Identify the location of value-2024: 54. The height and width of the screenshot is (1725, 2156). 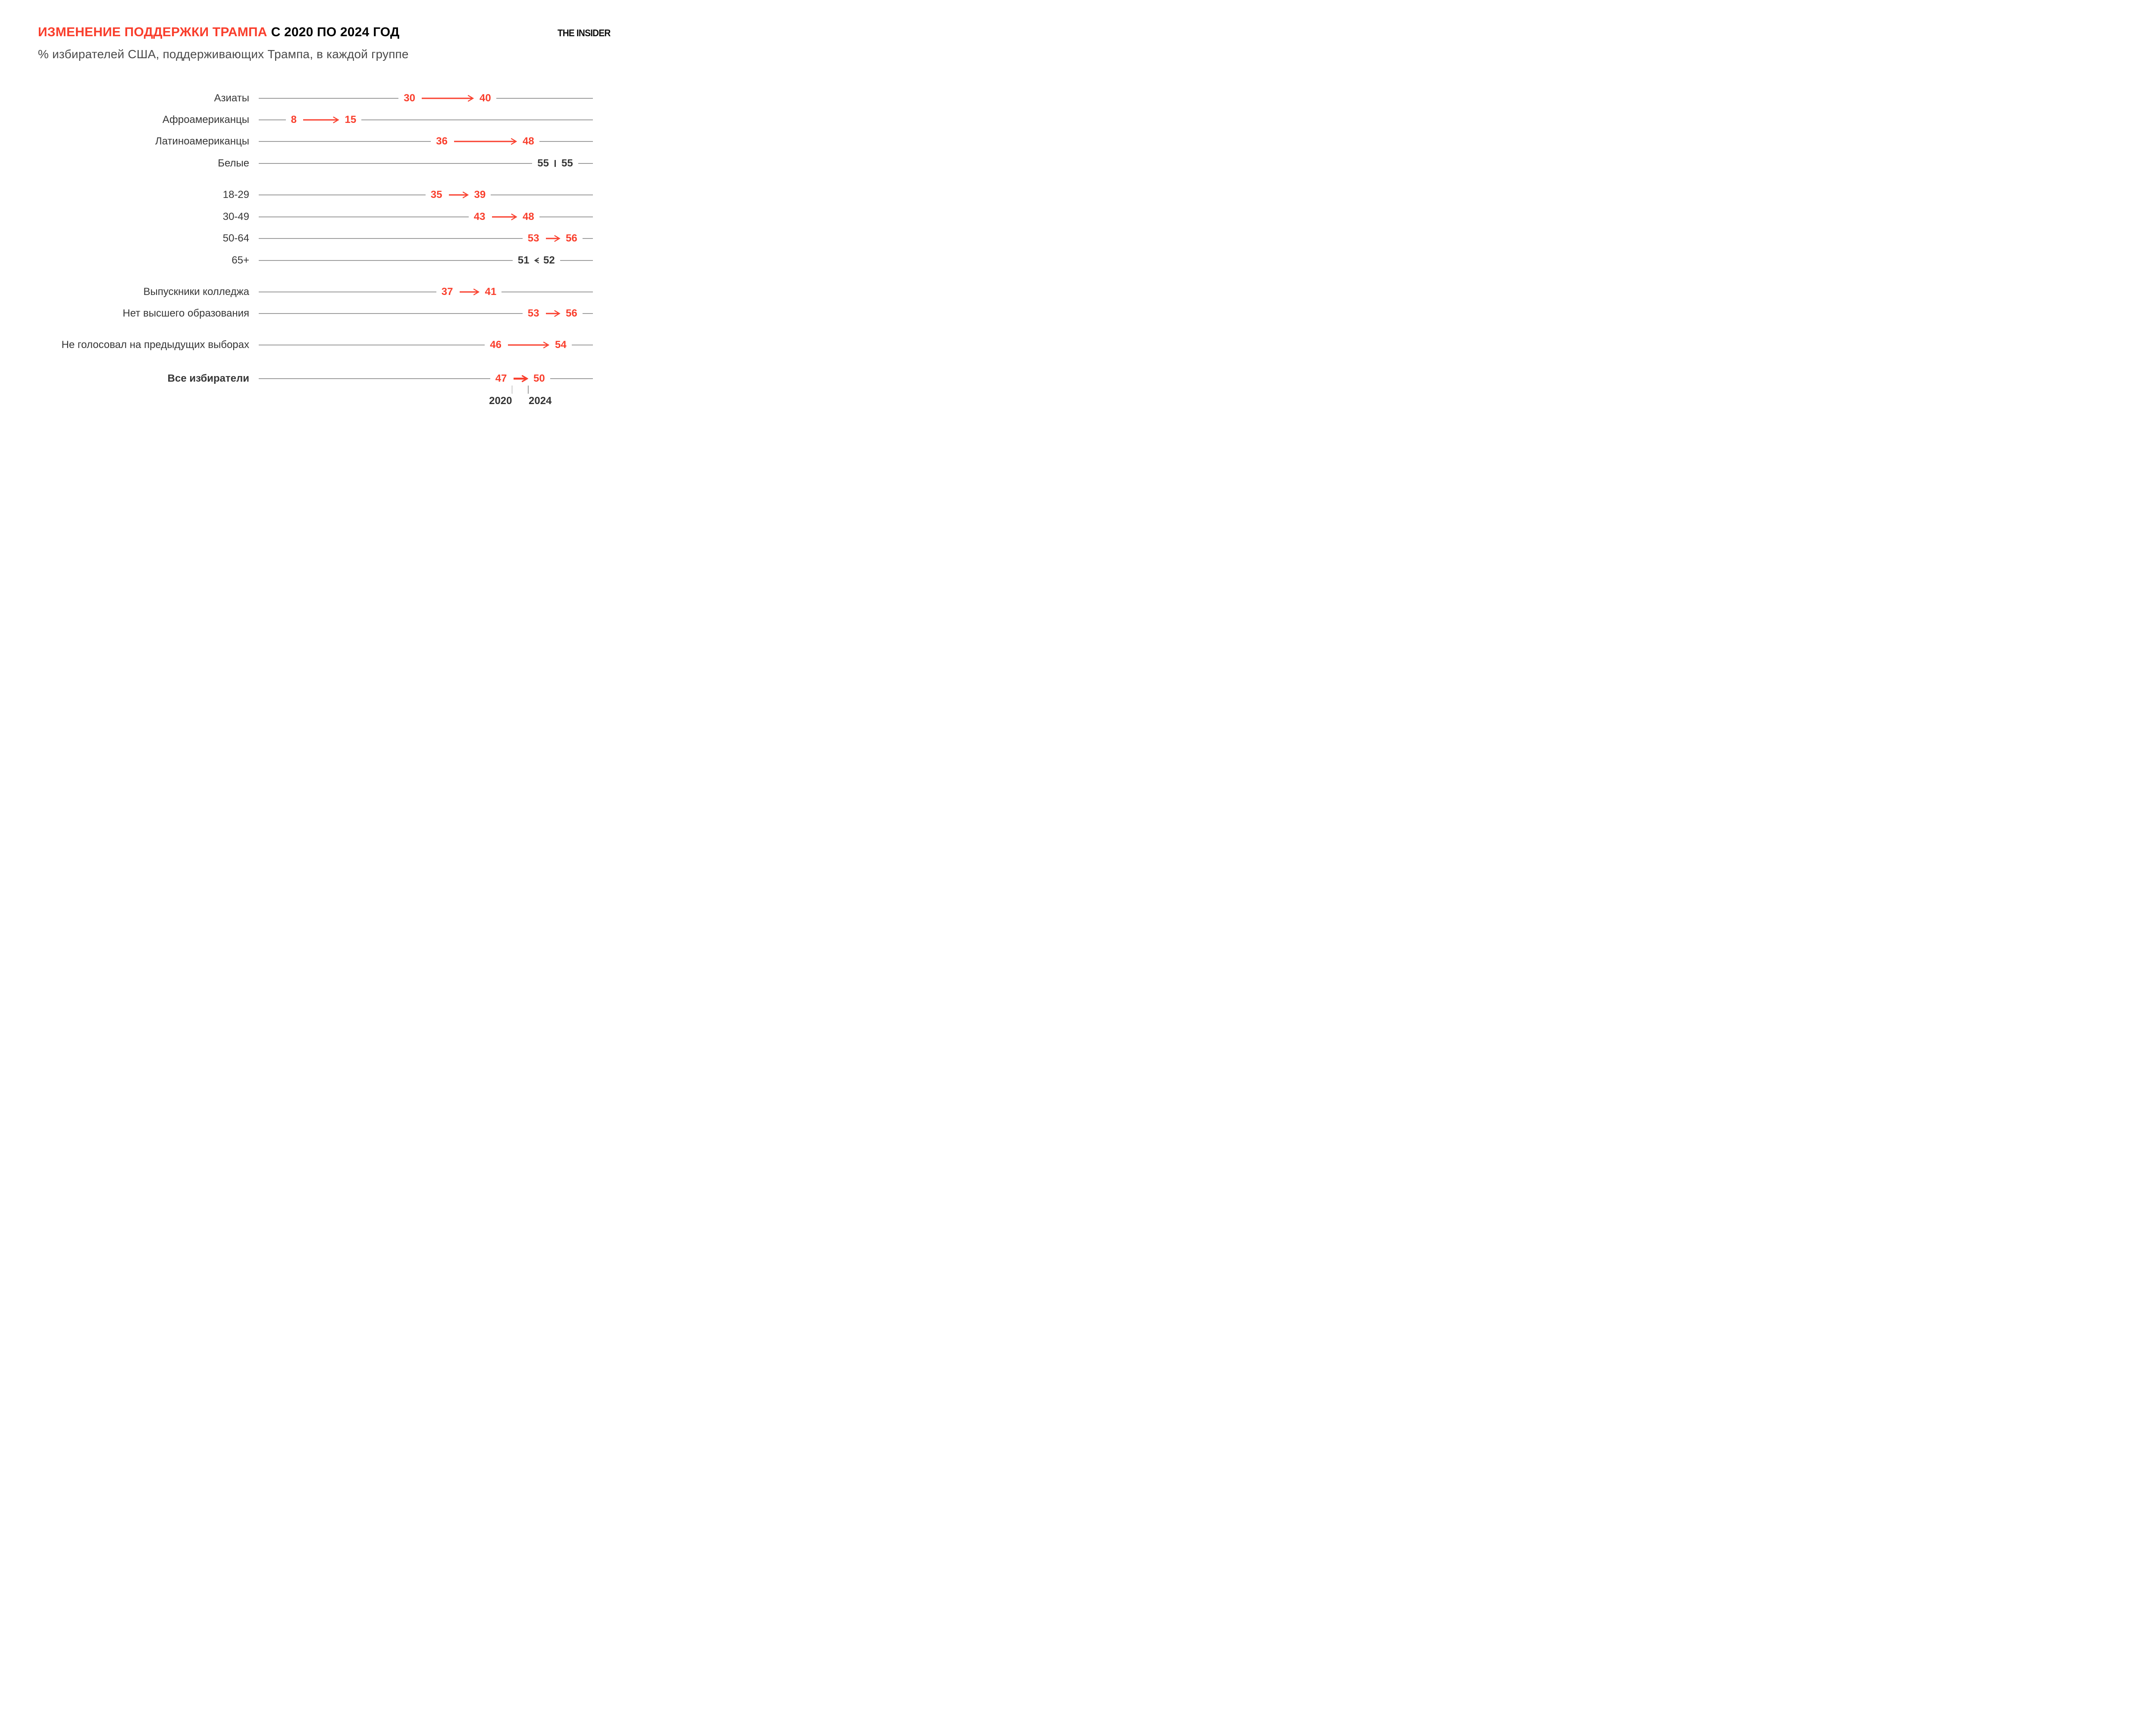
(561, 345).